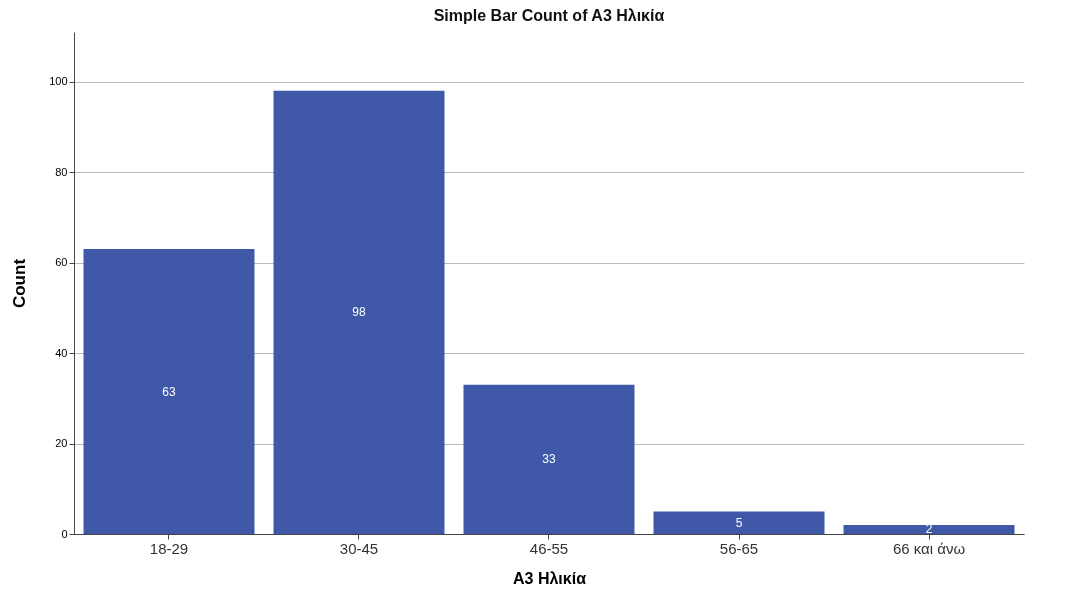 This screenshot has width=1073, height=606. I want to click on data-label: 5, so click(739, 522).